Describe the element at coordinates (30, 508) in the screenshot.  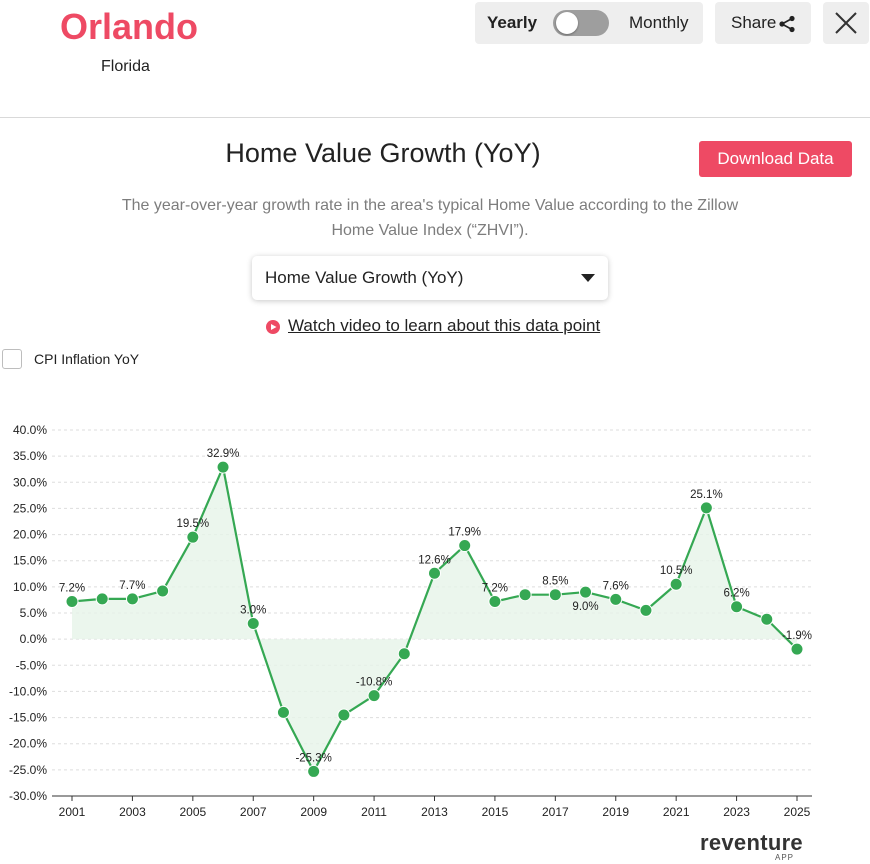
I see `y-tick-label: 25.0%` at that location.